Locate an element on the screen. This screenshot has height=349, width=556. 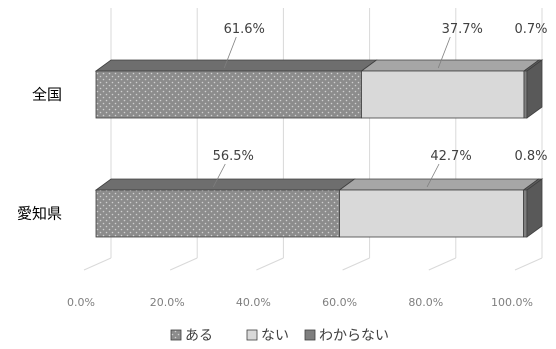
x-tick-label: 60.0% is located at coordinates (339, 302).